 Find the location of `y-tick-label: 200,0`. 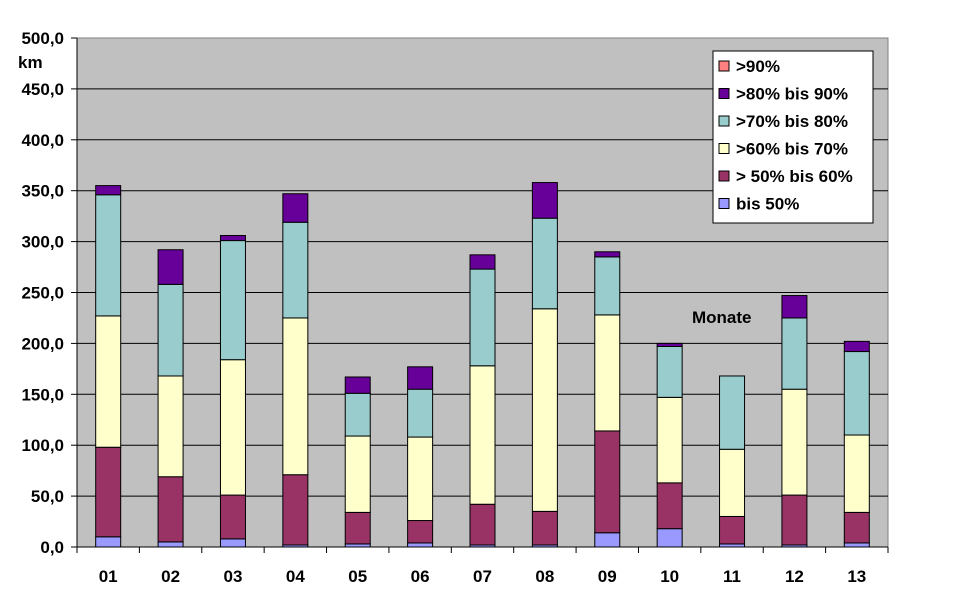

y-tick-label: 200,0 is located at coordinates (42, 343).